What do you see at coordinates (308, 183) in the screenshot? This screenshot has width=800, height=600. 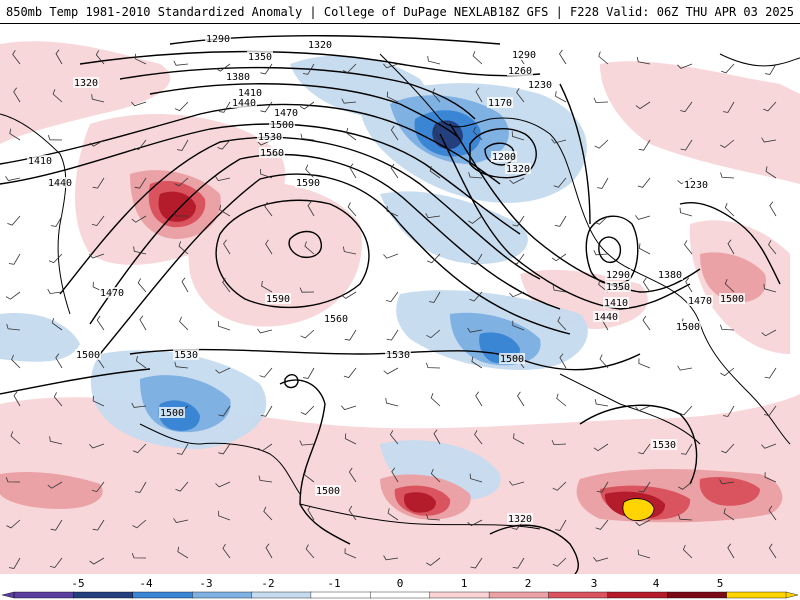 I see `contour-label: 1590` at bounding box center [308, 183].